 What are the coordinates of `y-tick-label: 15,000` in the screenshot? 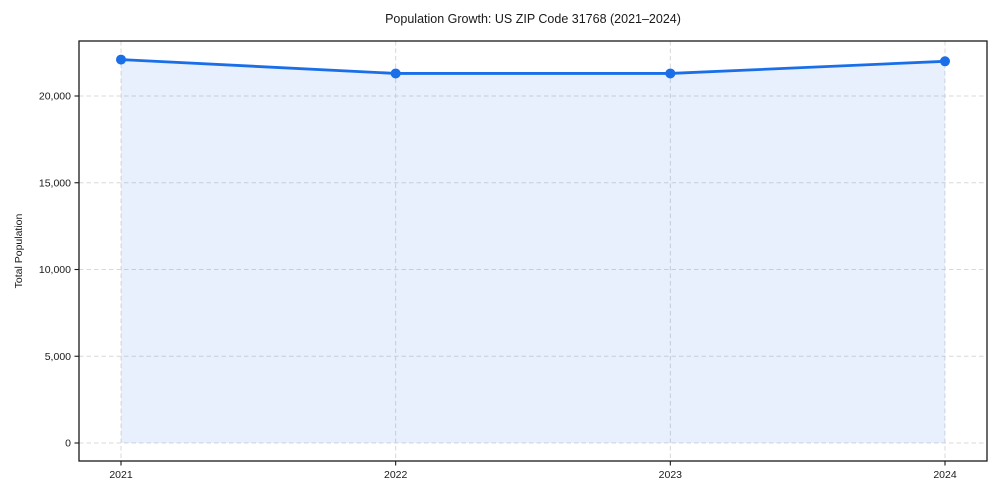 It's located at (55, 183).